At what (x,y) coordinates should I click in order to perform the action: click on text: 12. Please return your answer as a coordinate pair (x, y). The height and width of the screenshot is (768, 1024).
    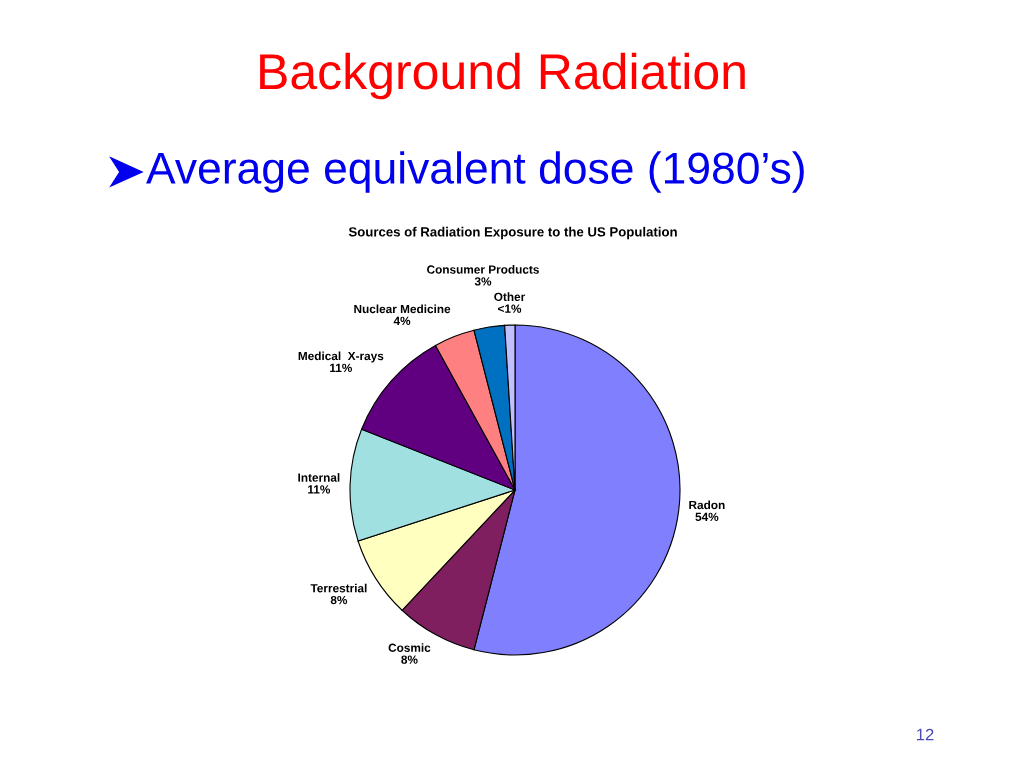
    Looking at the image, I should click on (925, 734).